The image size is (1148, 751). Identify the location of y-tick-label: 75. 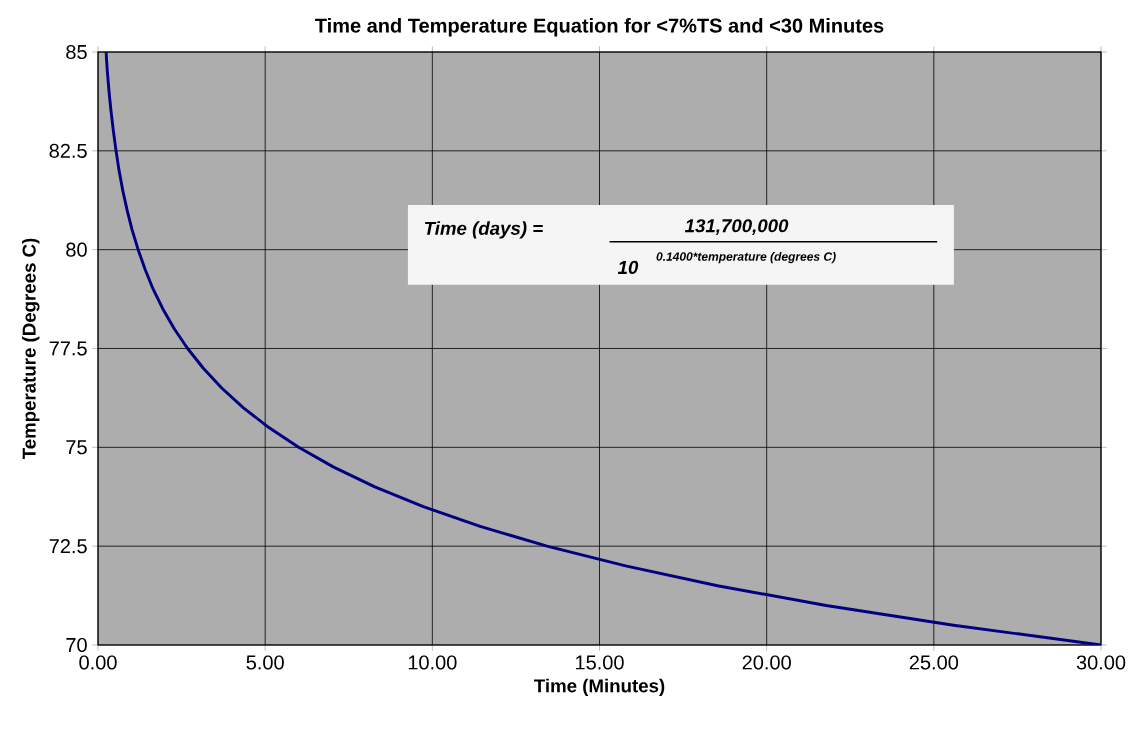
(76, 447).